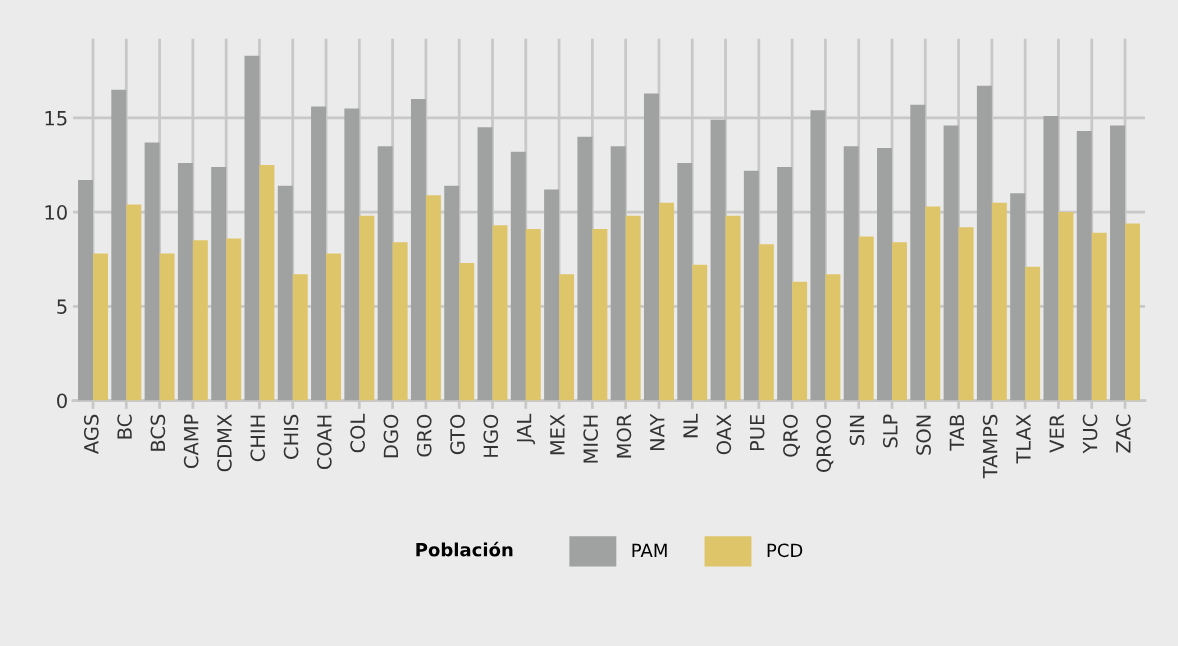 This screenshot has width=1178, height=646. I want to click on x-tick-label: TLAX, so click(1023, 439).